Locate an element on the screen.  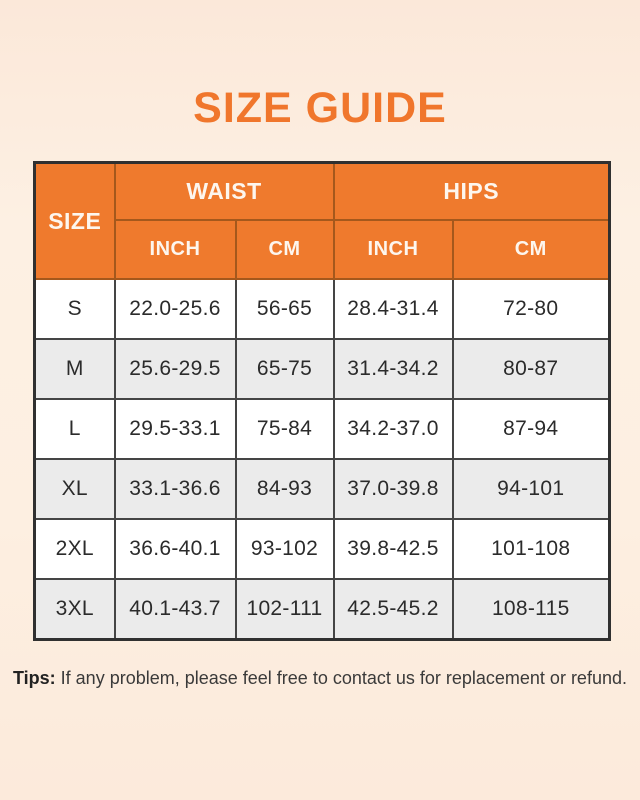
cell-hips-cm: 87-94 is located at coordinates (531, 429).